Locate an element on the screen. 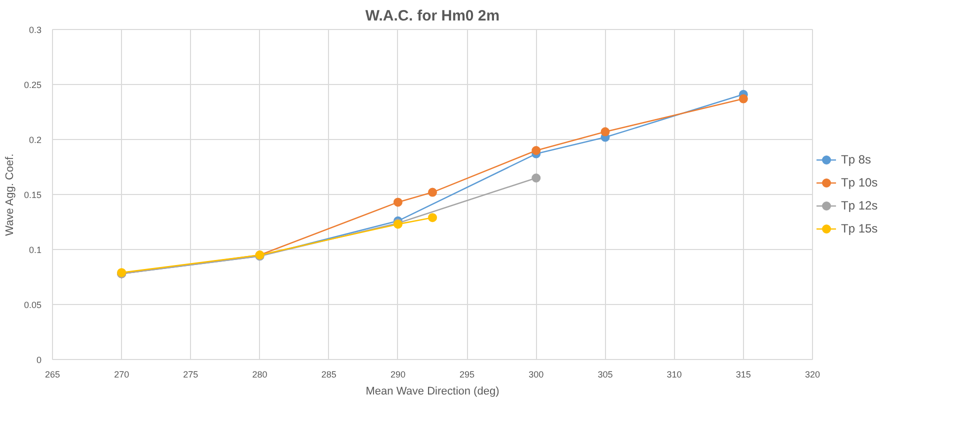 The height and width of the screenshot is (443, 968). y-tick-label: 0.15 is located at coordinates (33, 195).